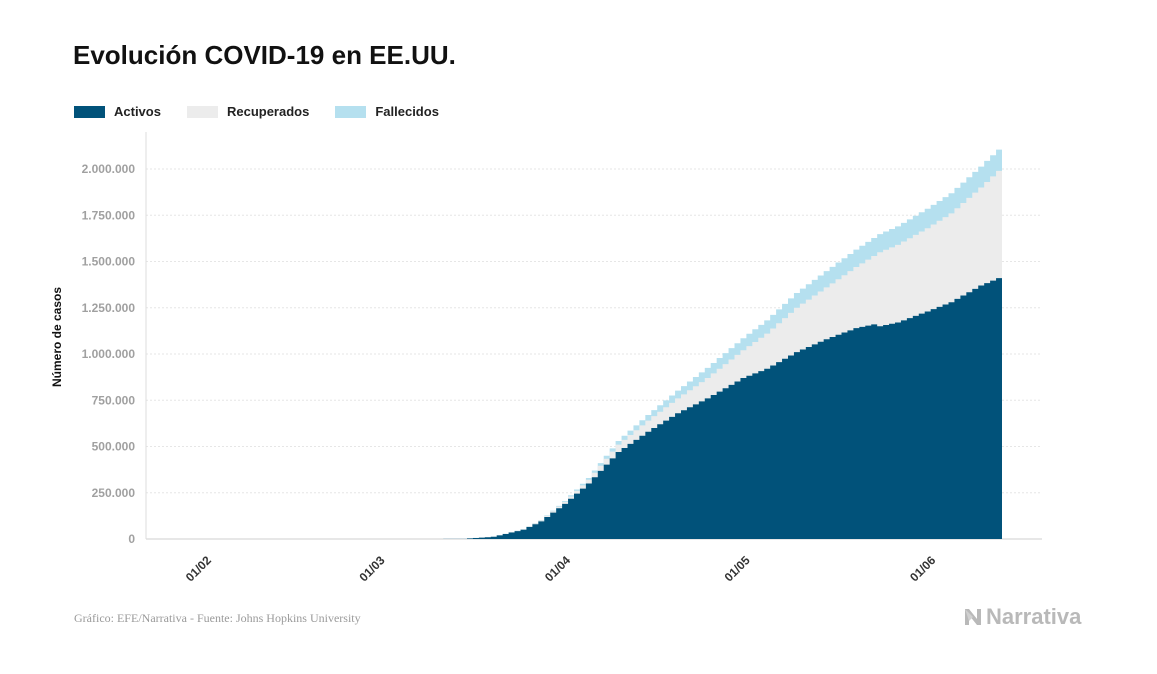  I want to click on brand-logo: Narrativa, so click(1022, 617).